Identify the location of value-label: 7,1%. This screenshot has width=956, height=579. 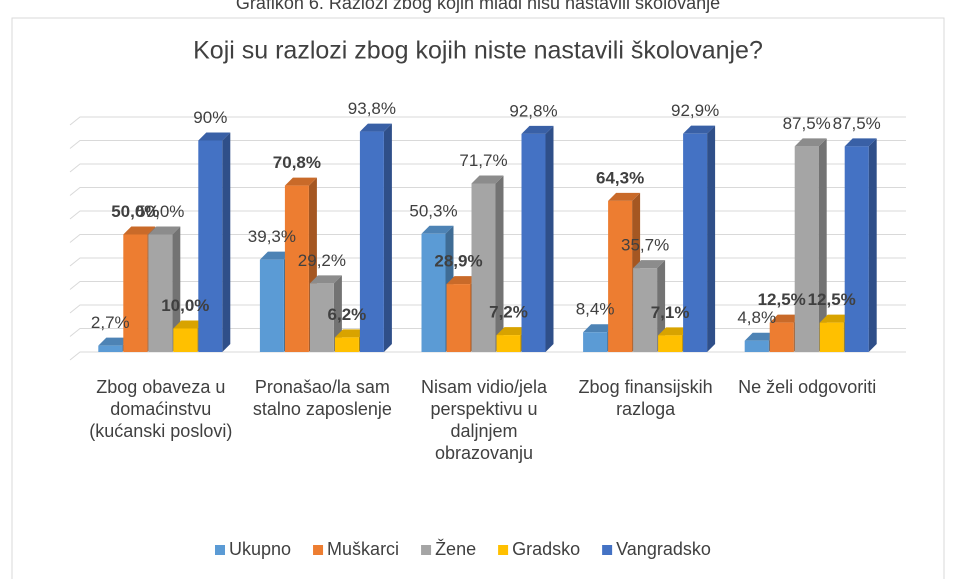
(670, 312).